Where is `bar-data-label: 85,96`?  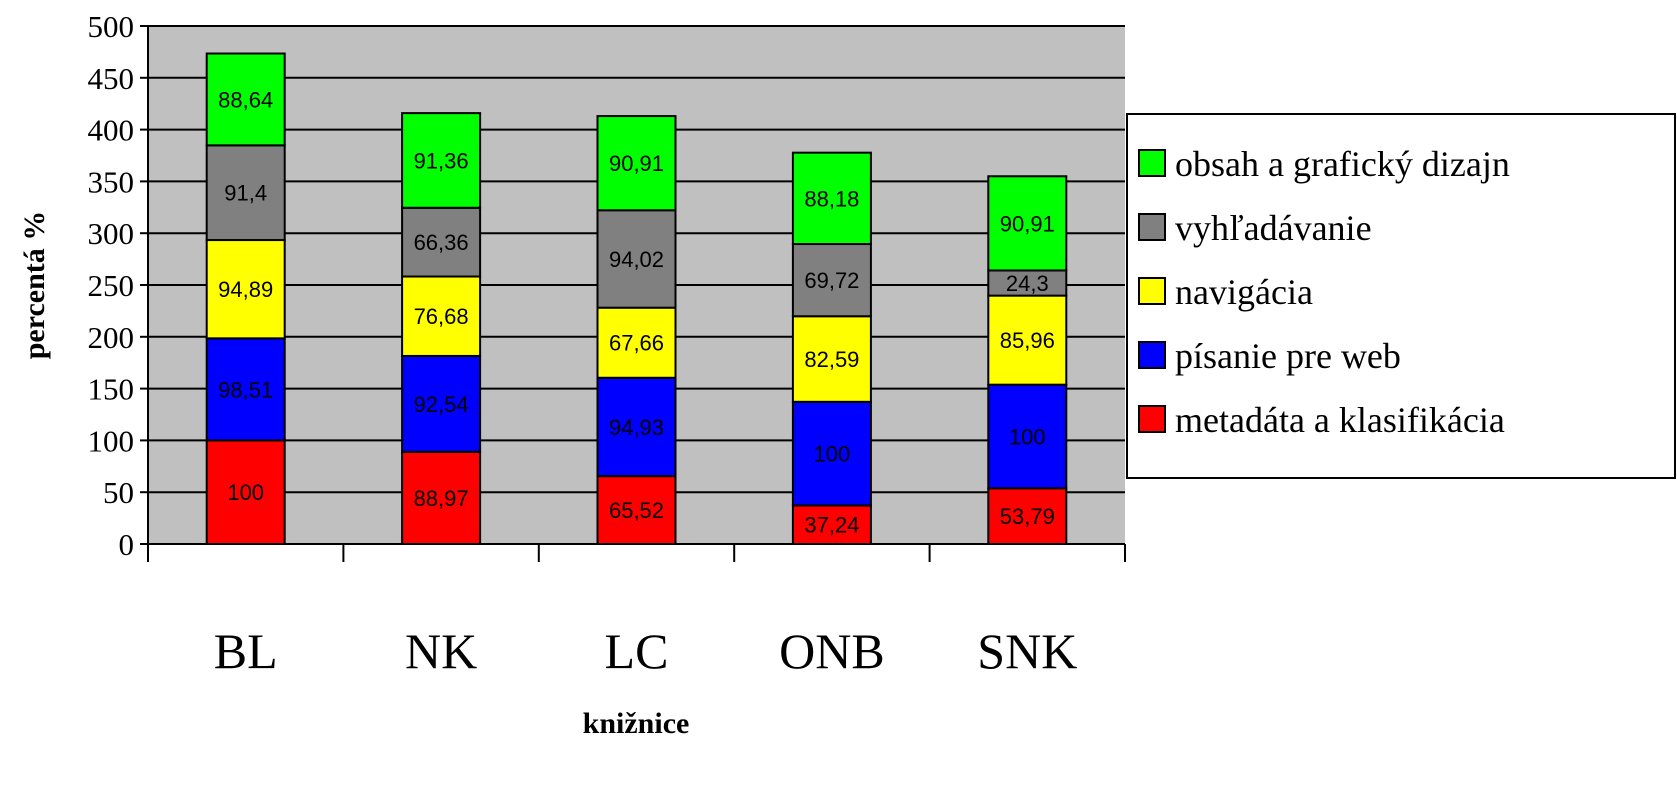 bar-data-label: 85,96 is located at coordinates (1027, 340).